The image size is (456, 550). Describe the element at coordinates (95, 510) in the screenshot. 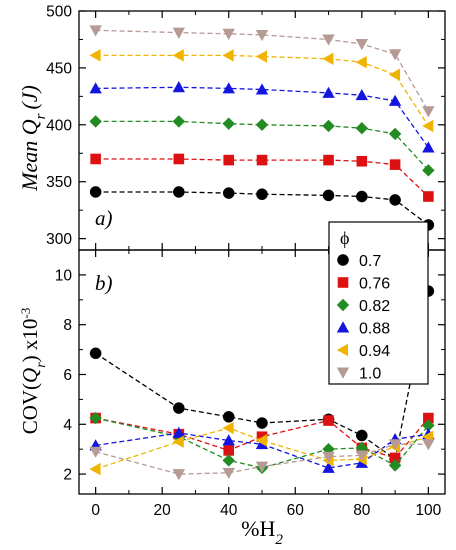

I see `xtick-label: 0` at that location.